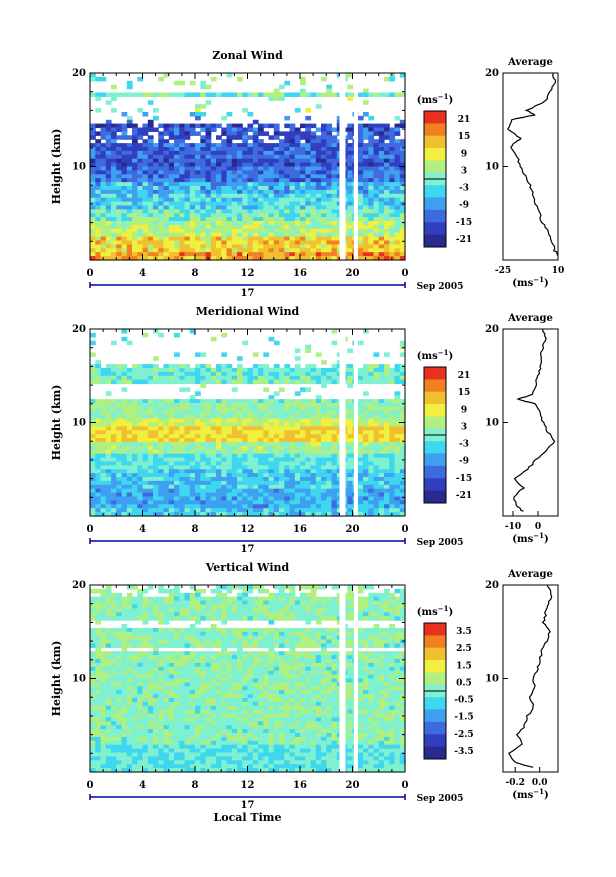  Describe the element at coordinates (248, 817) in the screenshot. I see `x-axis-label: Local Time` at that location.